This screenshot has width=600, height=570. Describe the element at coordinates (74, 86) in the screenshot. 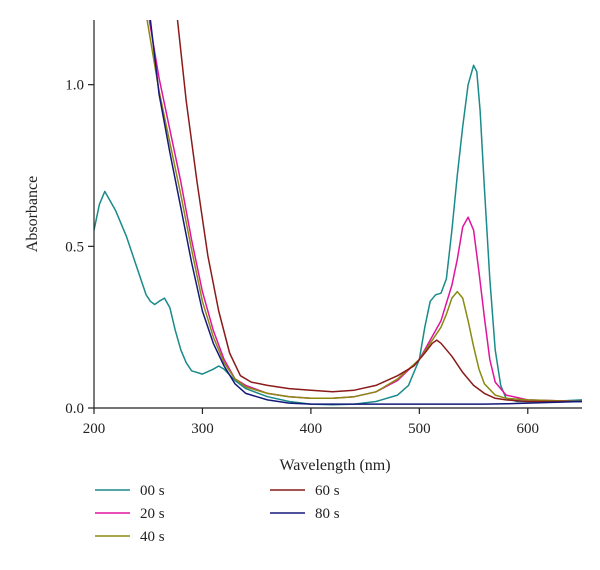

I see `y-tick-label: 1.0` at that location.